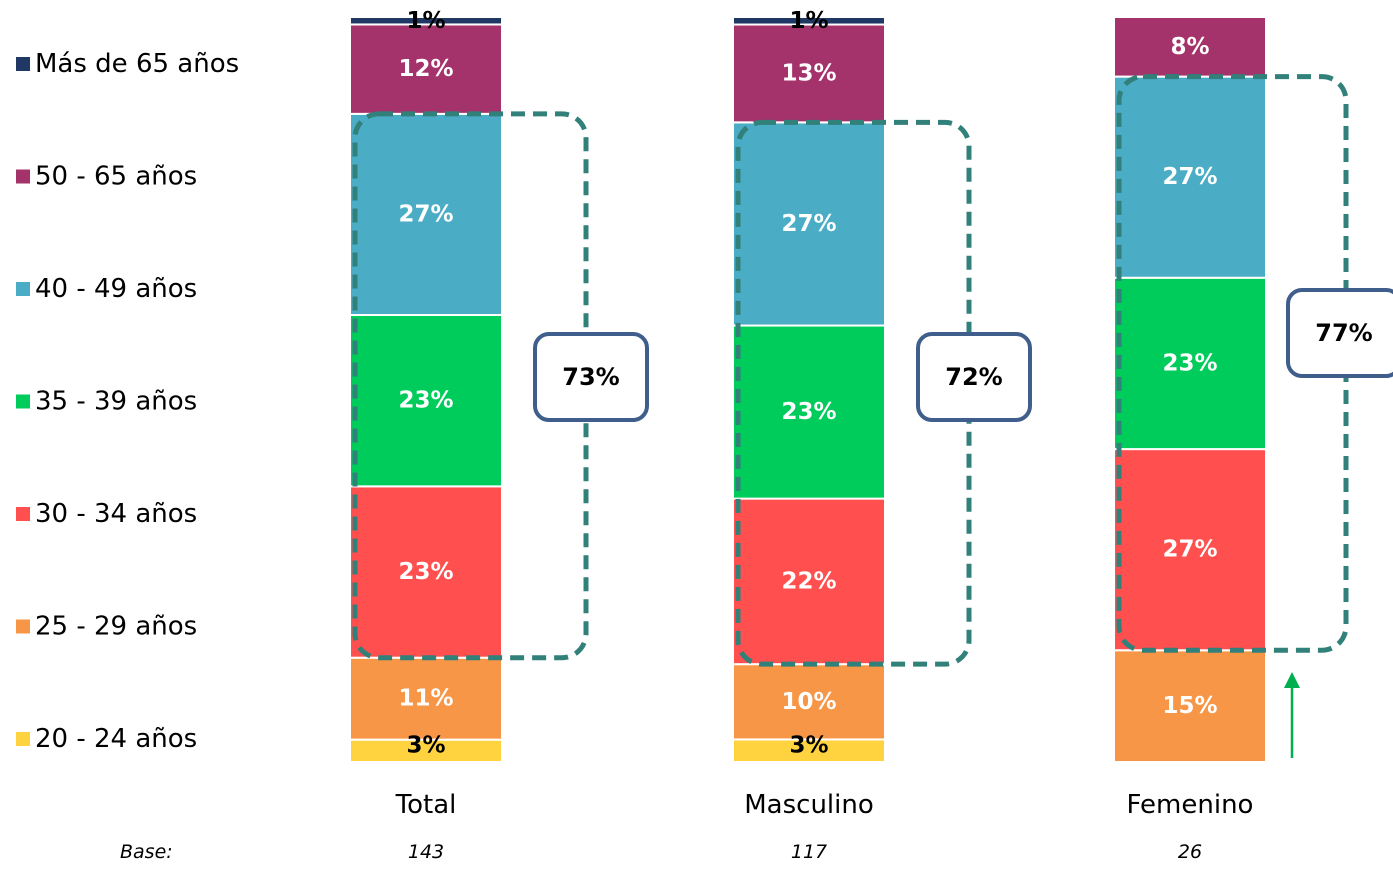 The width and height of the screenshot is (1393, 870). I want to click on data-label: 15%, so click(1189, 706).